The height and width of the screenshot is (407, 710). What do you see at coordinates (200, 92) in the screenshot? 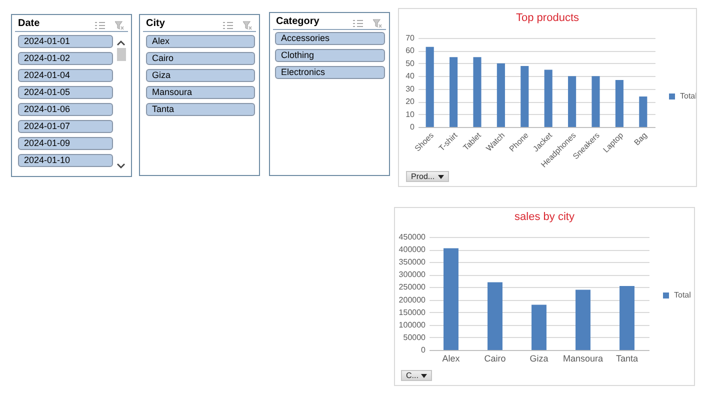
I see `slicer-button: Mansoura` at bounding box center [200, 92].